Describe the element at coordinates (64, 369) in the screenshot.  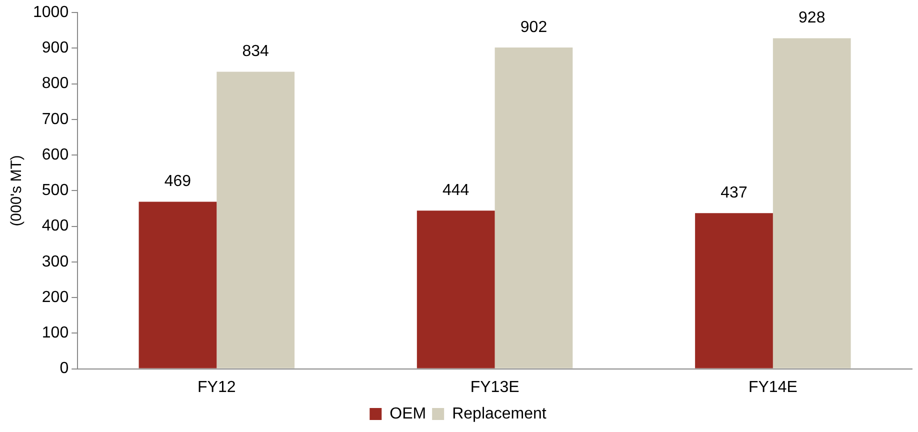
I see `y-tick-label: 0` at that location.